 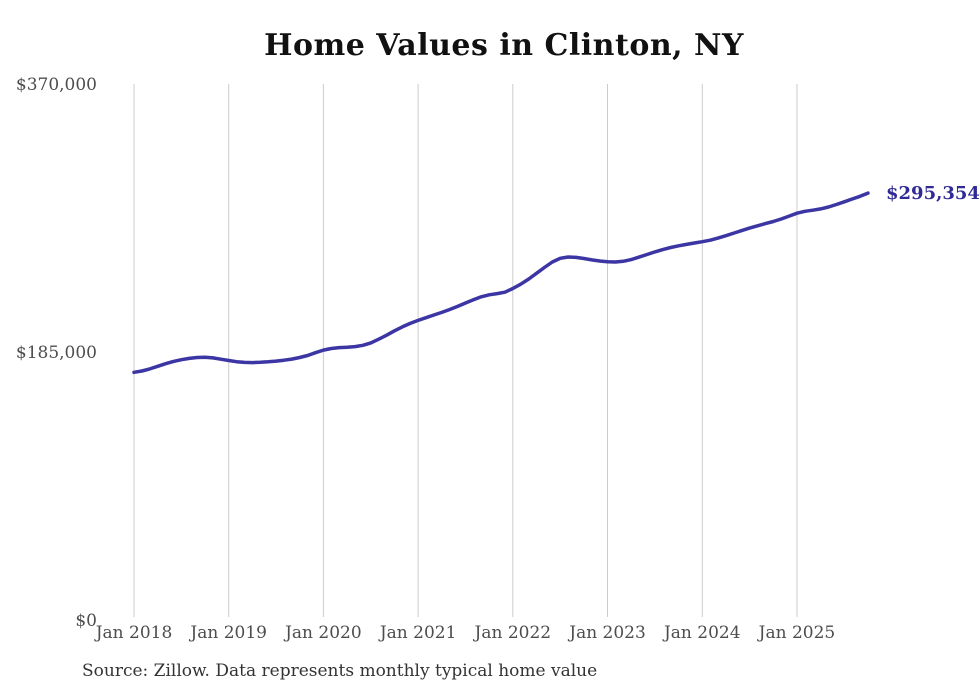 I want to click on x-axis-label: Jan 2022, so click(x=513, y=633).